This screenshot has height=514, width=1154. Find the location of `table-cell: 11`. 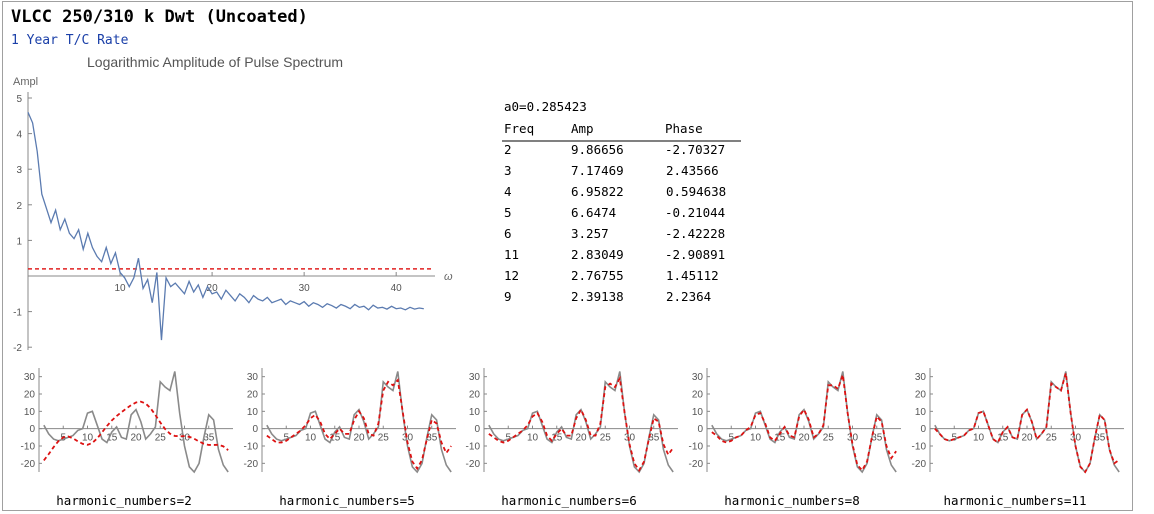

table-cell: 11 is located at coordinates (511, 254).